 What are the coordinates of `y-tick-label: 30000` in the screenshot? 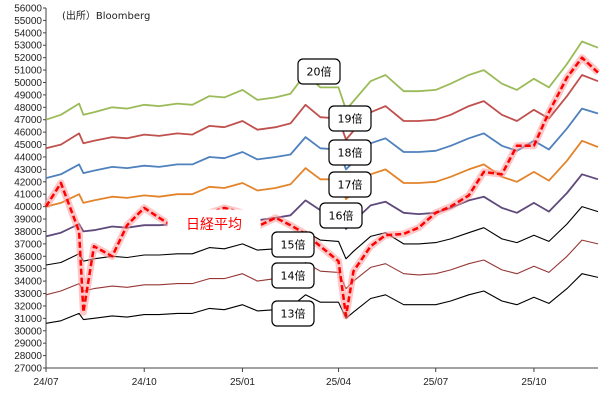 It's located at (28, 331).